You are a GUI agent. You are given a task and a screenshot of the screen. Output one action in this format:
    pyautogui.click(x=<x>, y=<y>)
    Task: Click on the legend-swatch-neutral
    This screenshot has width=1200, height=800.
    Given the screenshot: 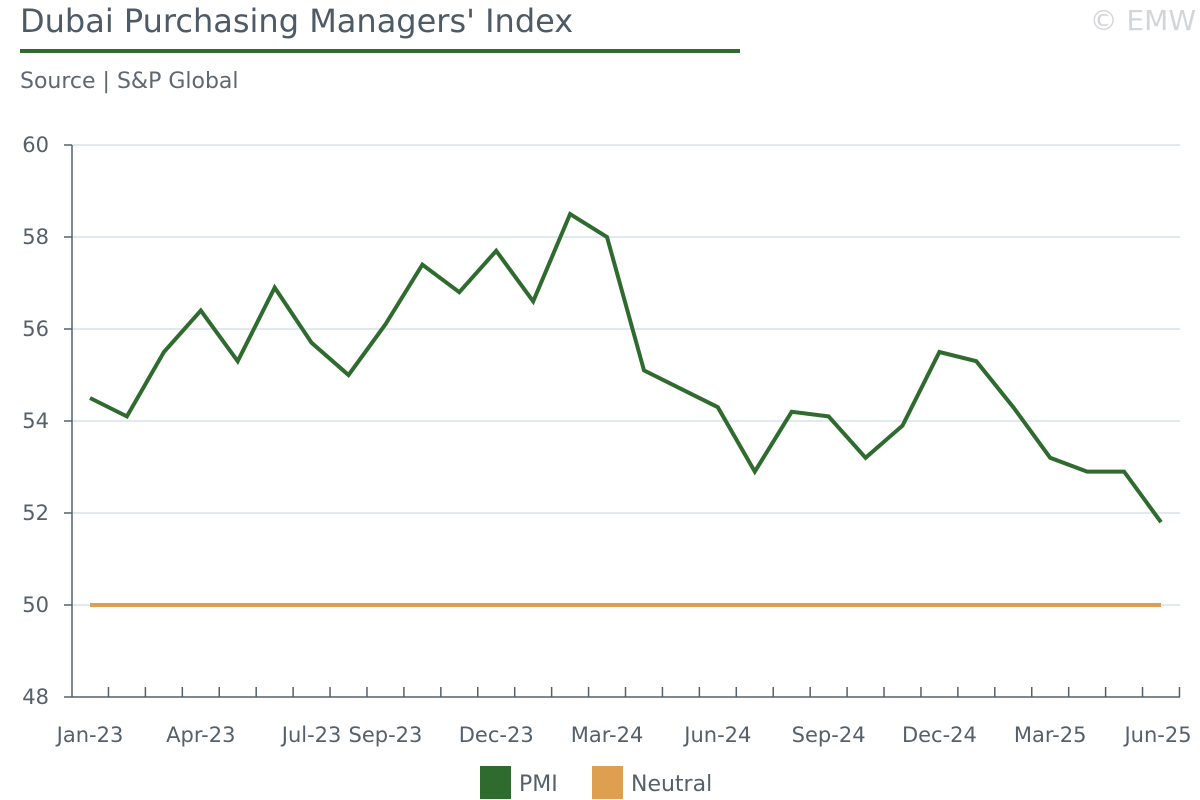 What is the action you would take?
    pyautogui.click(x=607, y=782)
    